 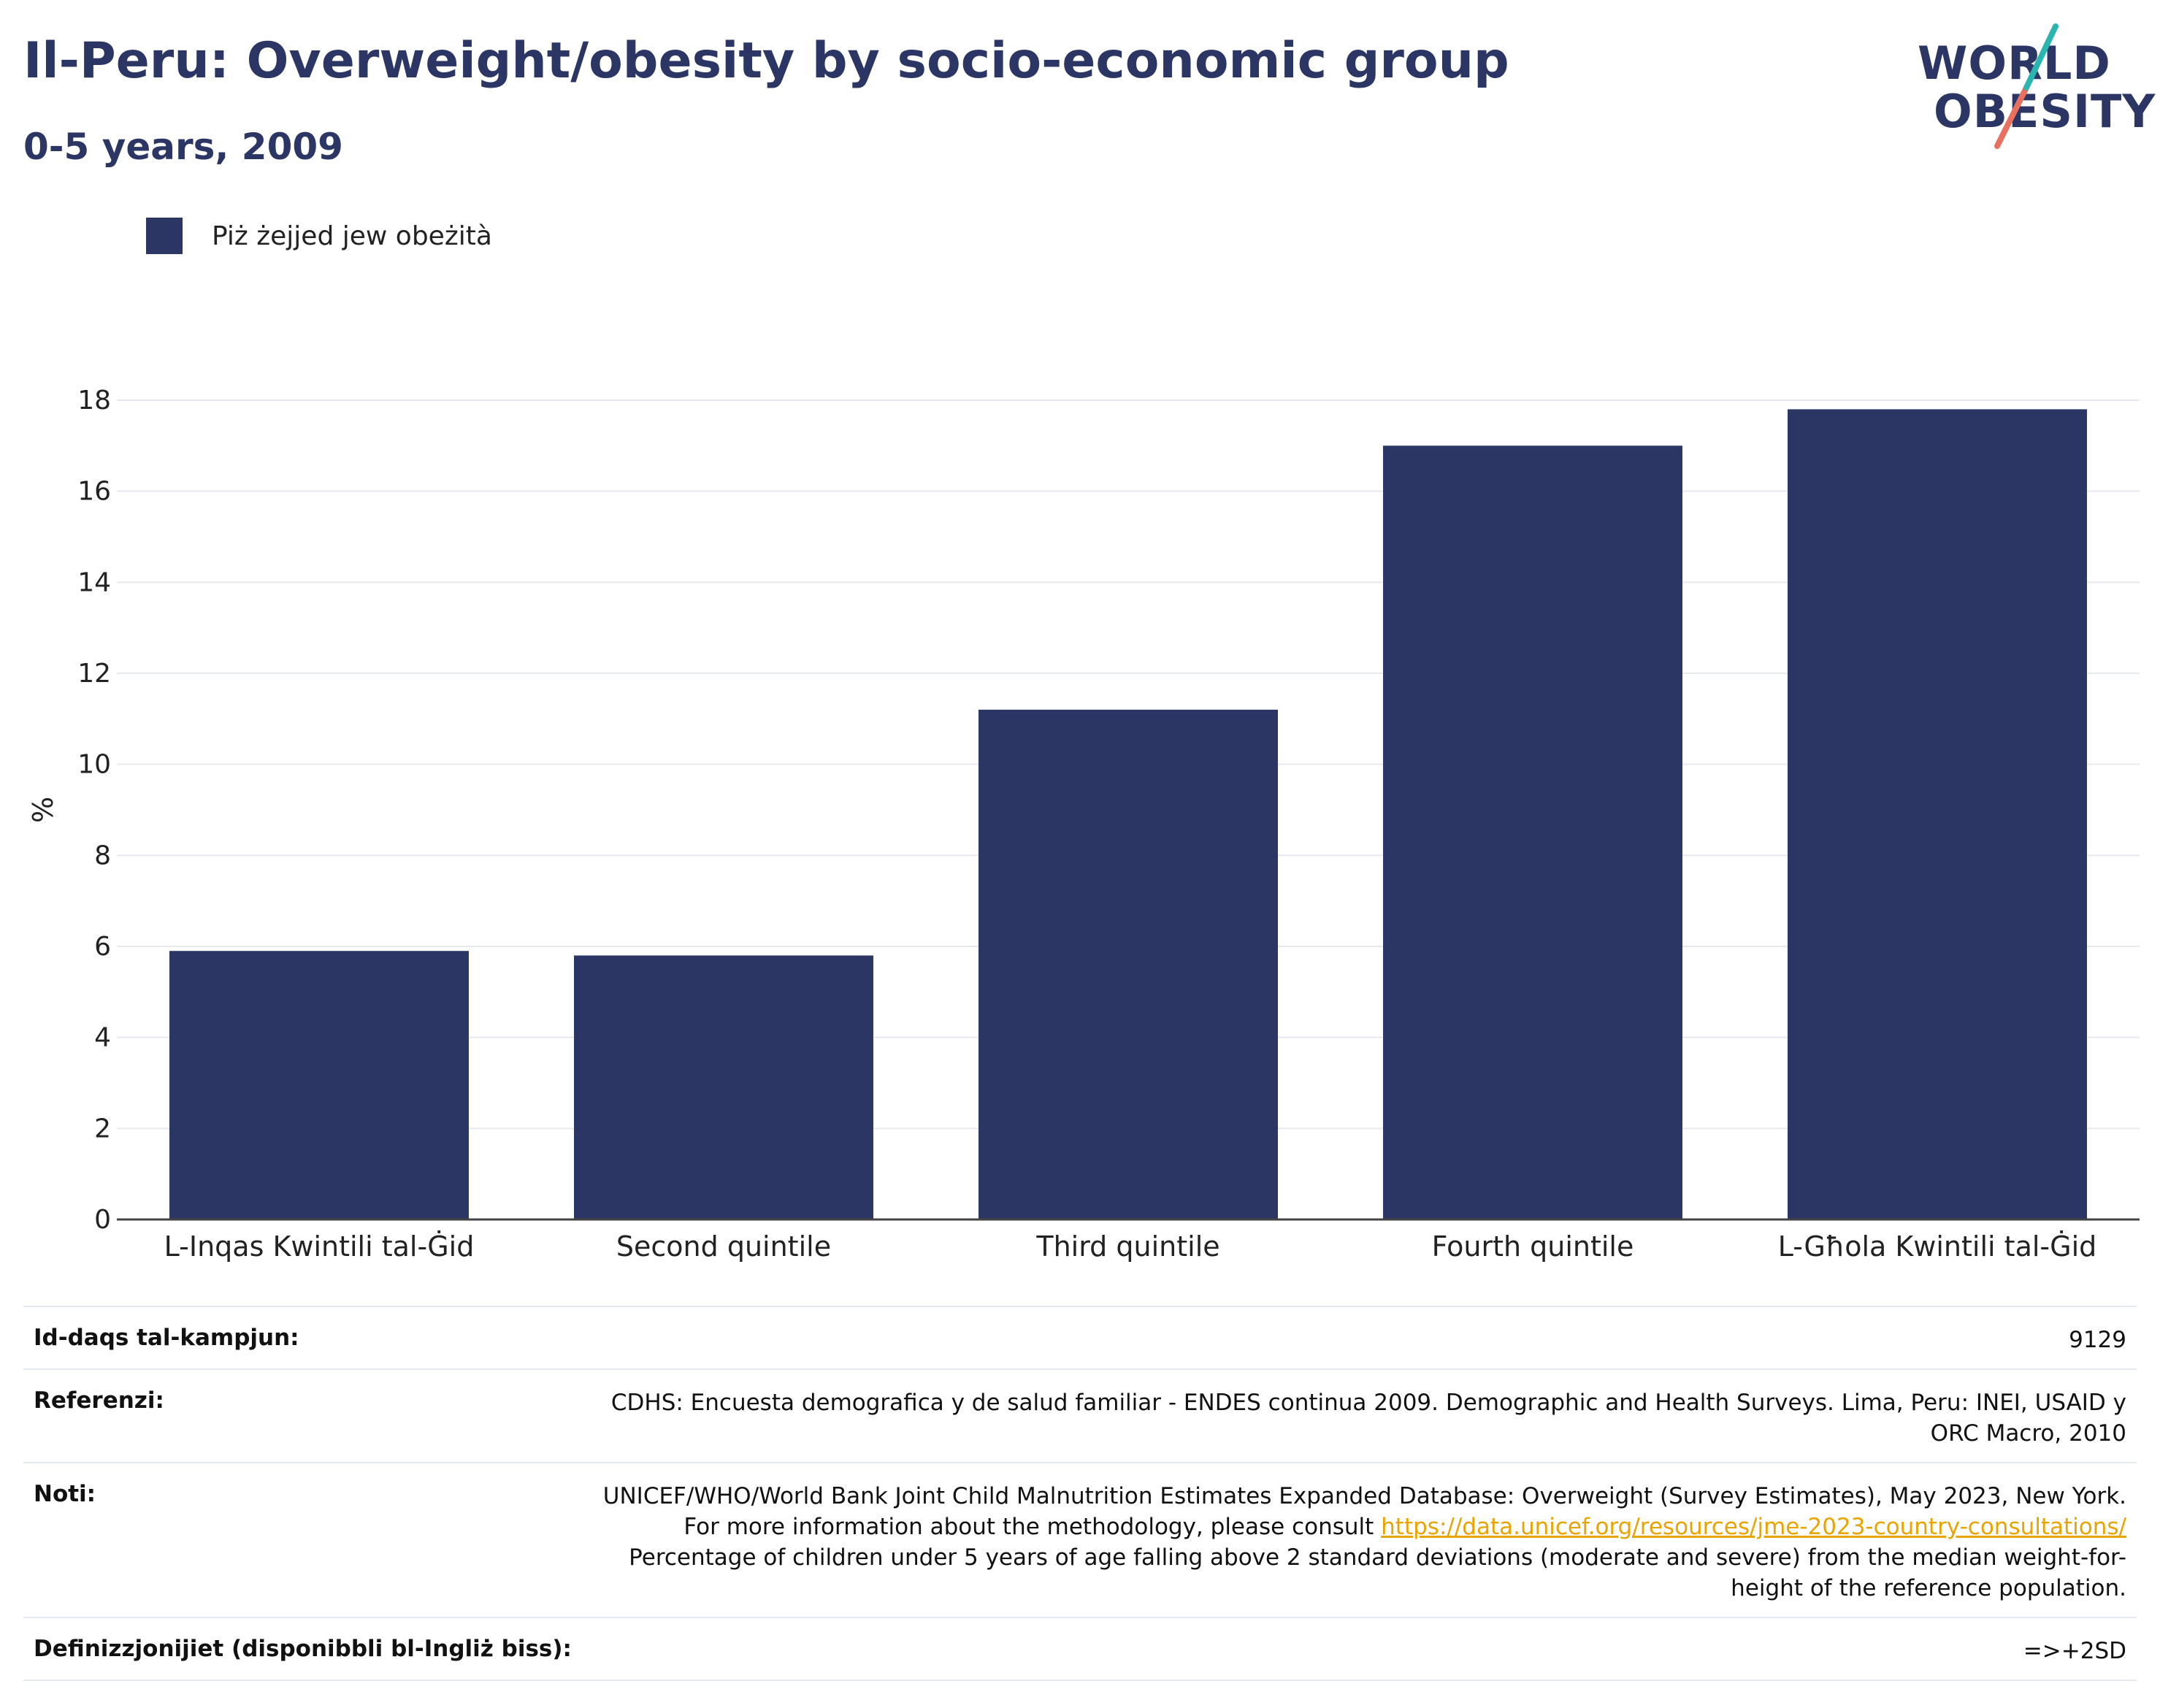 I want to click on legend-label: Piż żejjed jew obeżità, so click(x=352, y=236).